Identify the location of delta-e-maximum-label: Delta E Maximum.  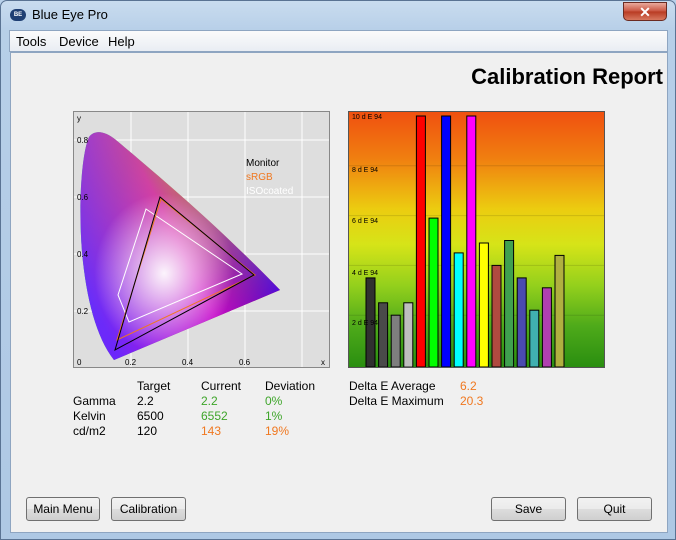
(396, 401).